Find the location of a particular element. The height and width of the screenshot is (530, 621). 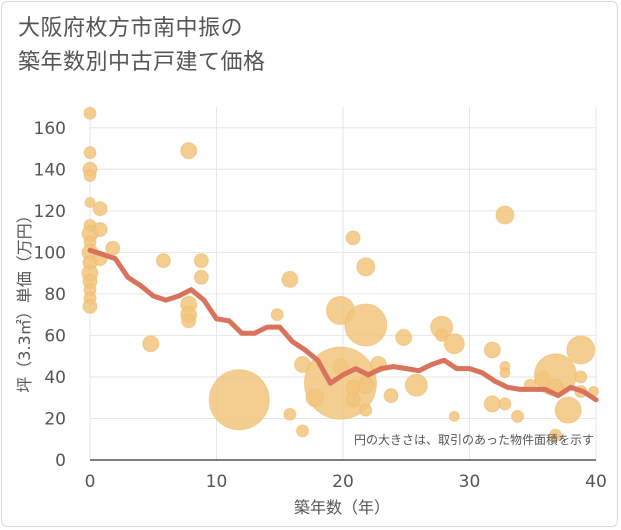

x-tick-label: 0 is located at coordinates (90, 482).